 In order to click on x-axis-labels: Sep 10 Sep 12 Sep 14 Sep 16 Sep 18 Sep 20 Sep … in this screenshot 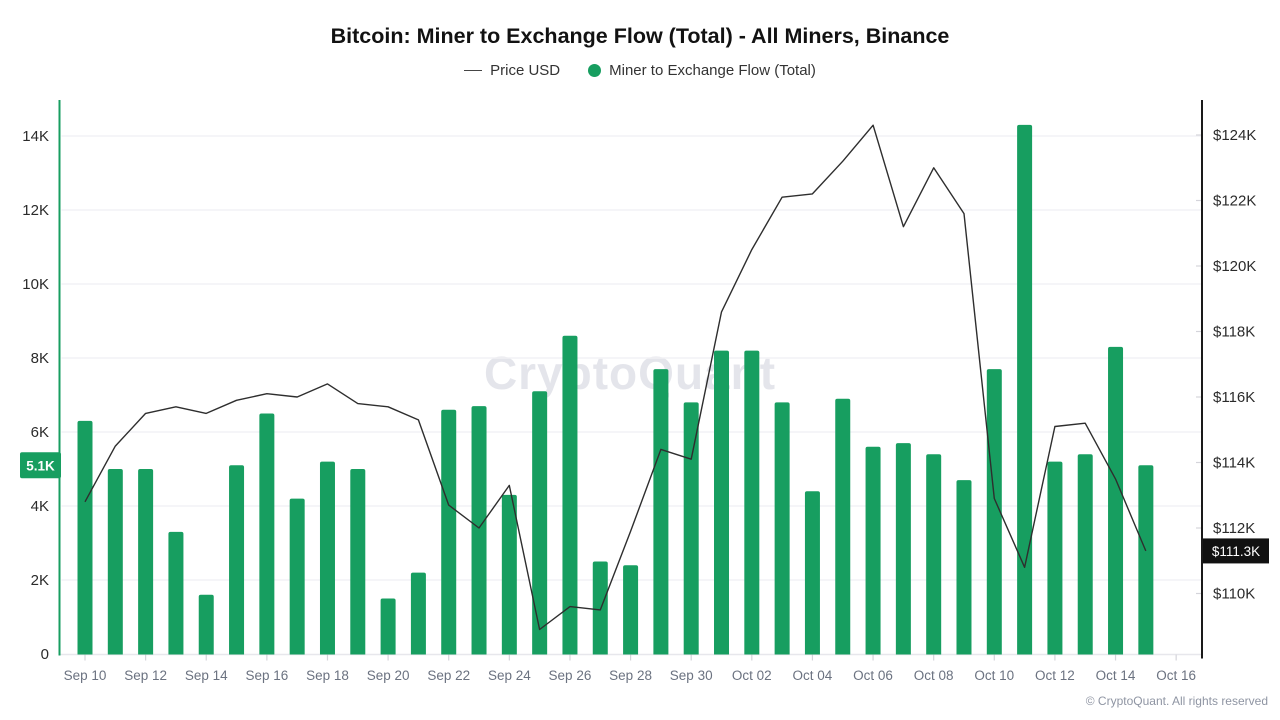, I will do `click(630, 668)`.